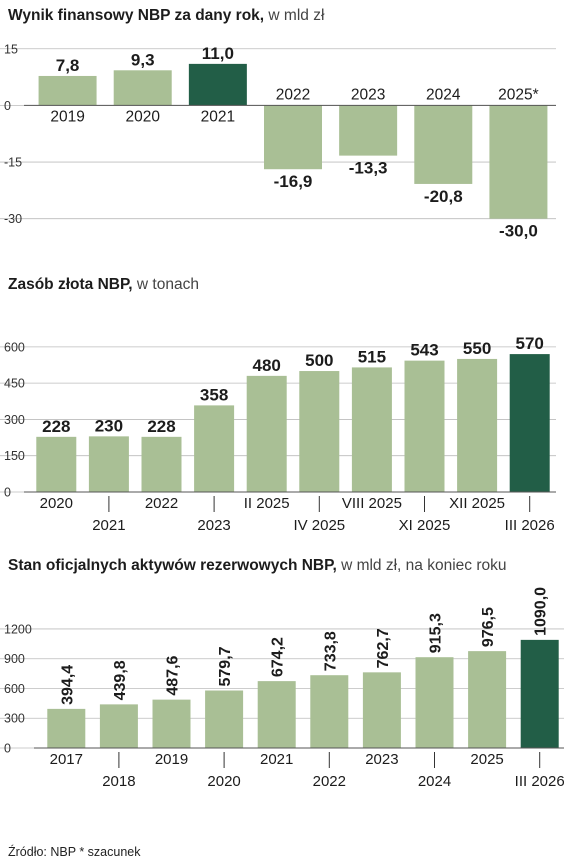  What do you see at coordinates (424, 350) in the screenshot?
I see `value-label: 543` at bounding box center [424, 350].